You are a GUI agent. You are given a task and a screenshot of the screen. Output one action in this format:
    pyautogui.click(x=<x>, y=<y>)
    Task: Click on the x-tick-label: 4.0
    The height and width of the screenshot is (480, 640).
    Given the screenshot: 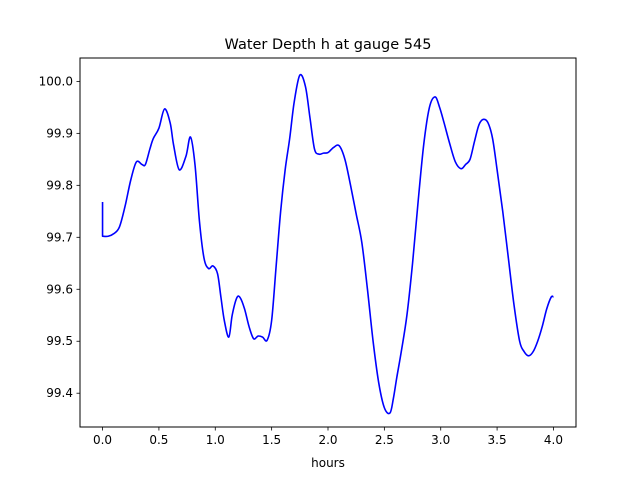 What is the action you would take?
    pyautogui.click(x=553, y=440)
    